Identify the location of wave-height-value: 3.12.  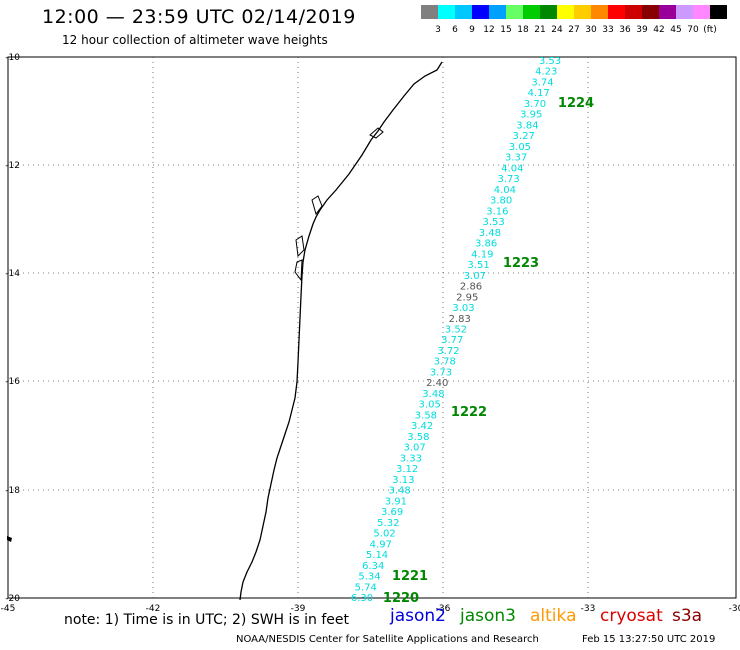
(407, 469).